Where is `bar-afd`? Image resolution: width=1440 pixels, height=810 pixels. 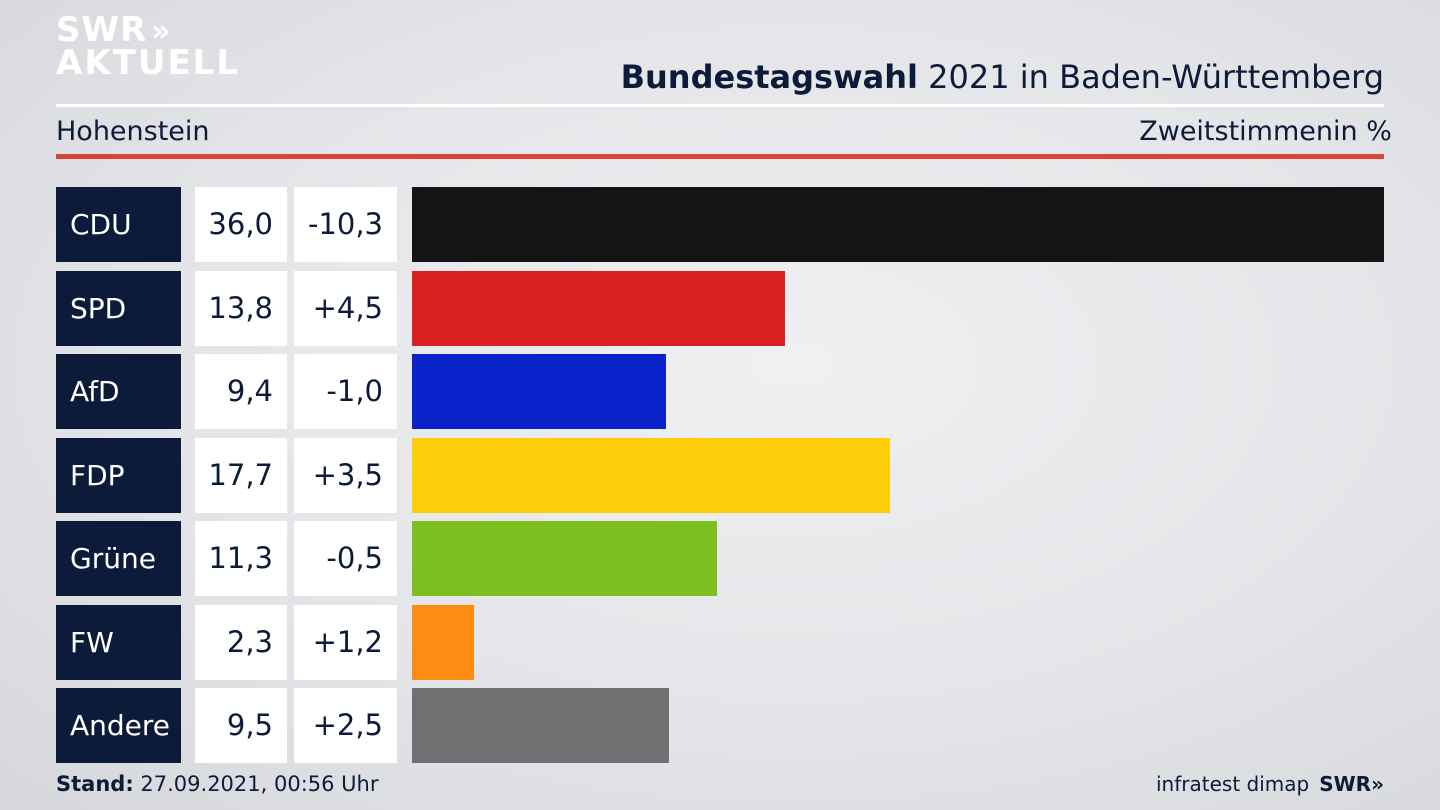 bar-afd is located at coordinates (539, 391).